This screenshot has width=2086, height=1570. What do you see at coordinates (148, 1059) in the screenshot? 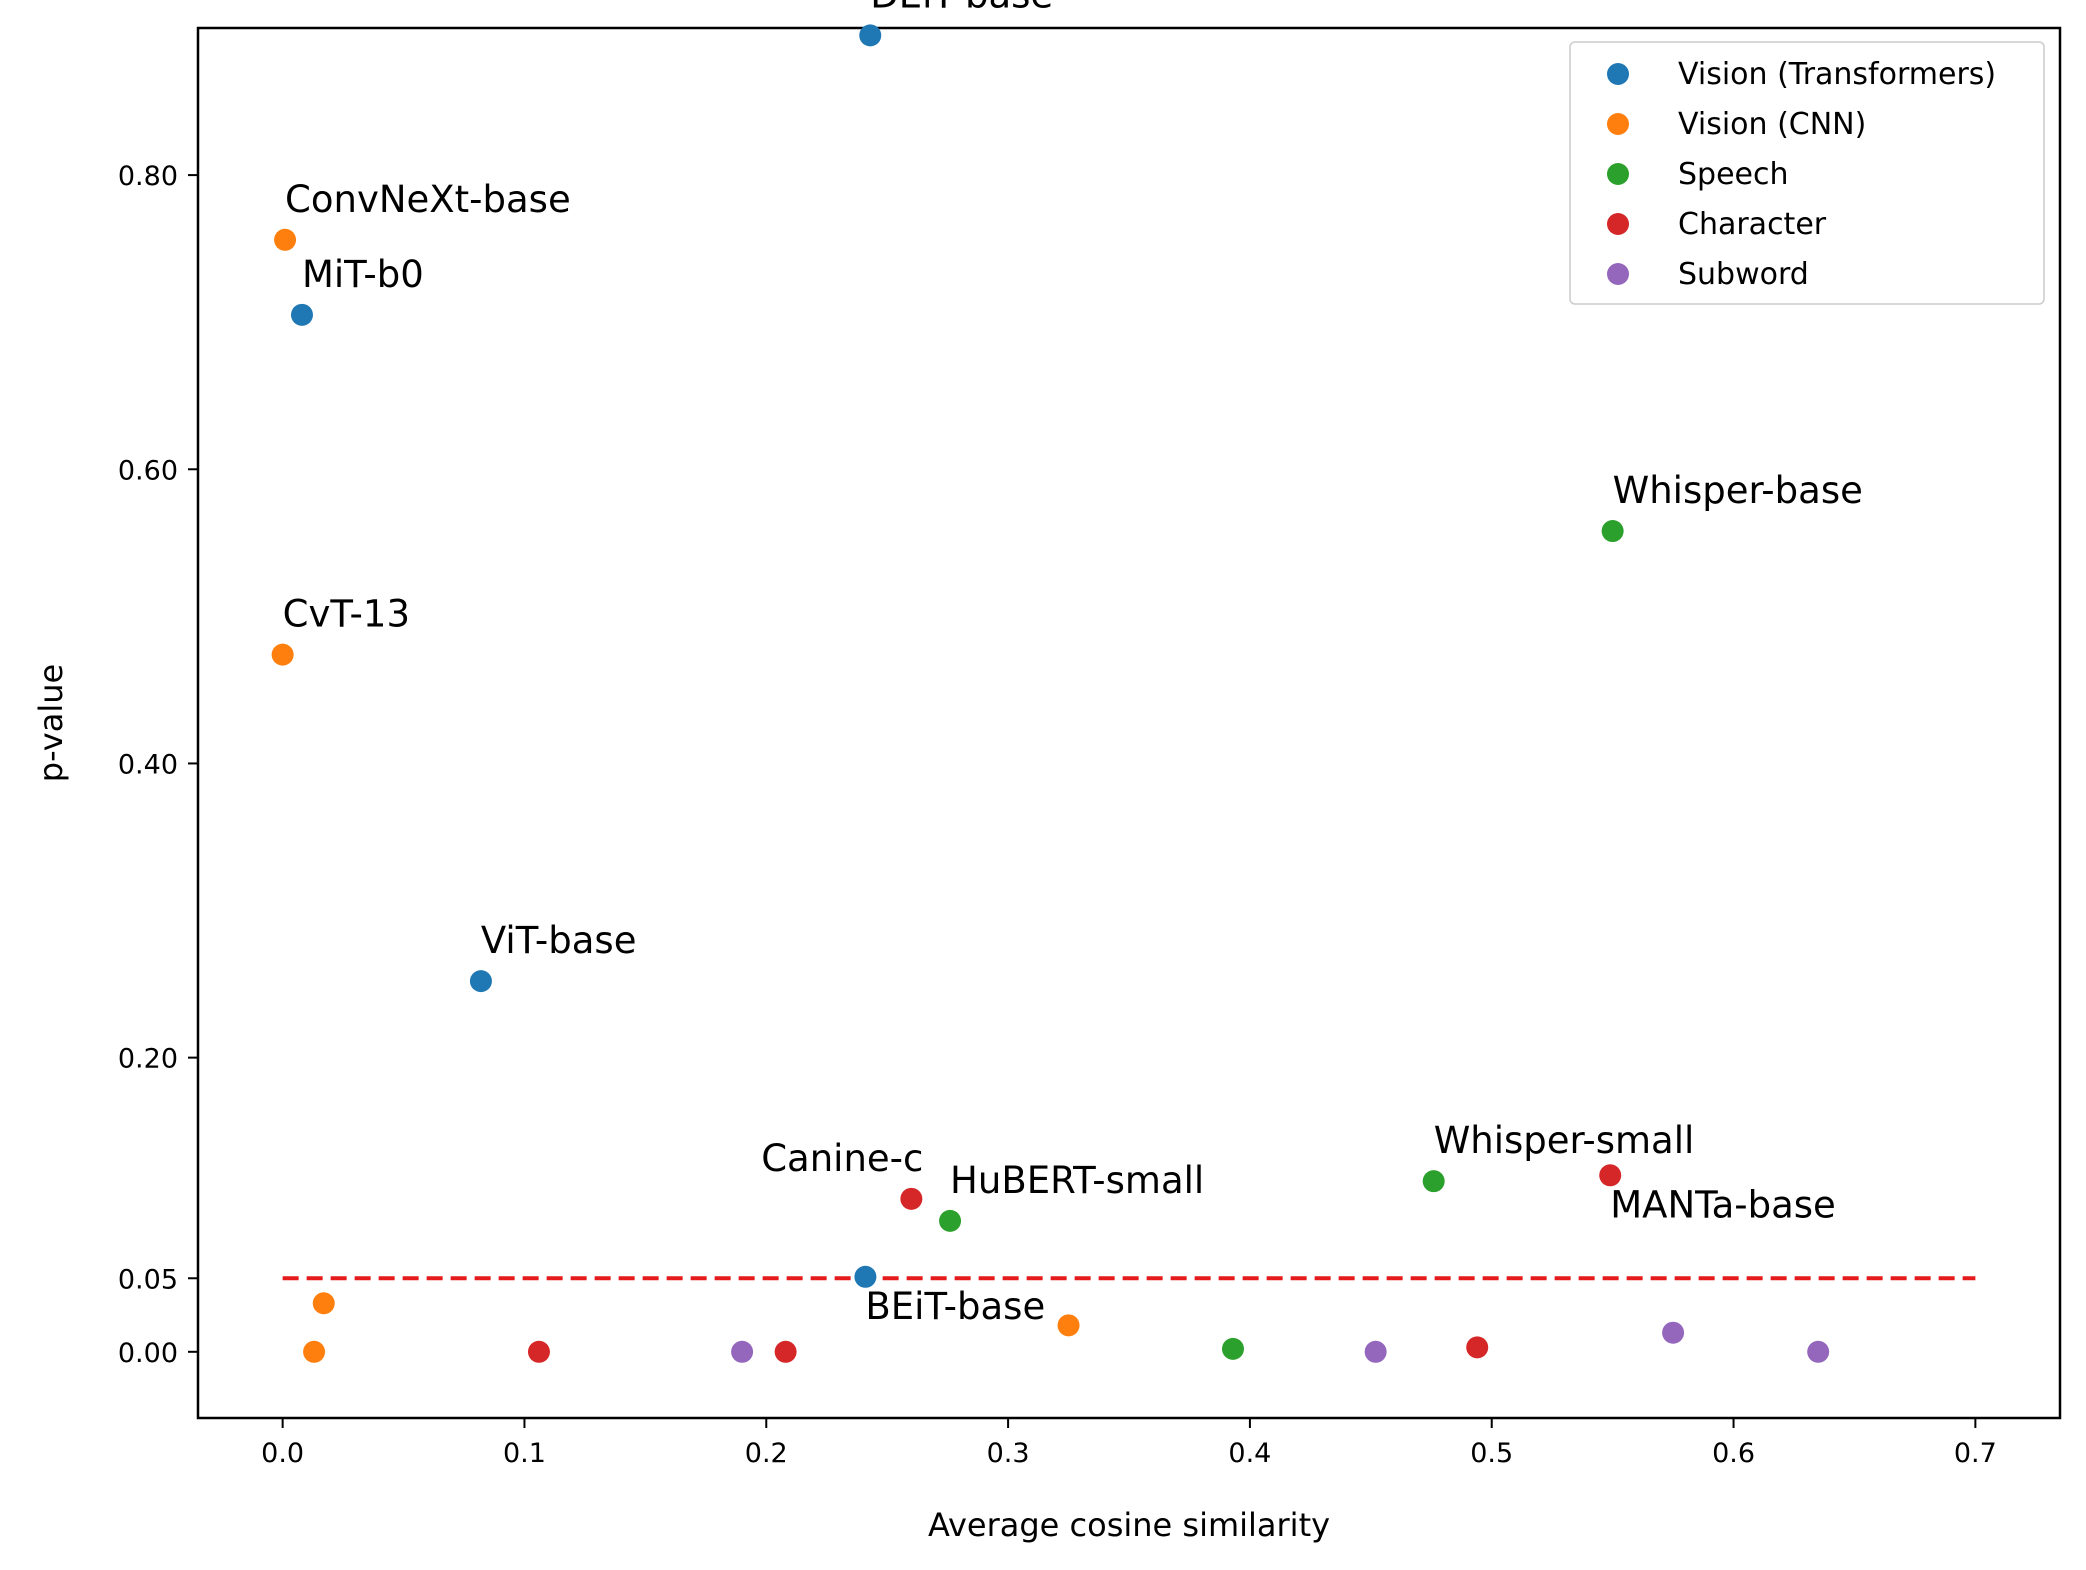
I see `y-tick-label: 0.20` at bounding box center [148, 1059].